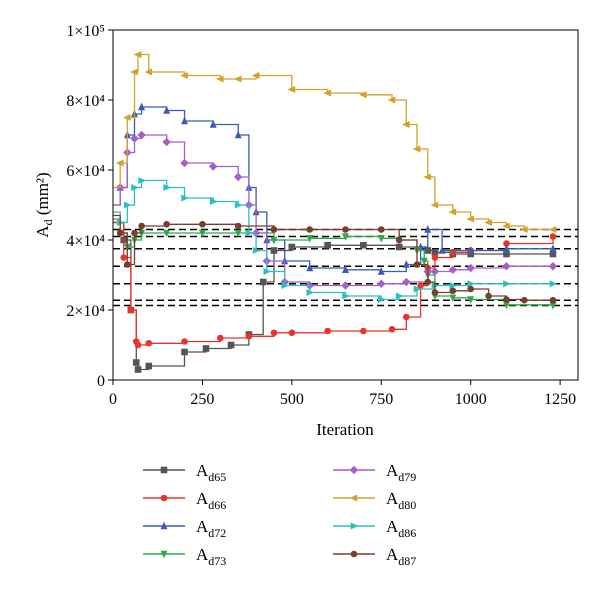 Image resolution: width=600 pixels, height=590 pixels. What do you see at coordinates (335, 259) in the screenshot?
I see `series-d87` at bounding box center [335, 259].